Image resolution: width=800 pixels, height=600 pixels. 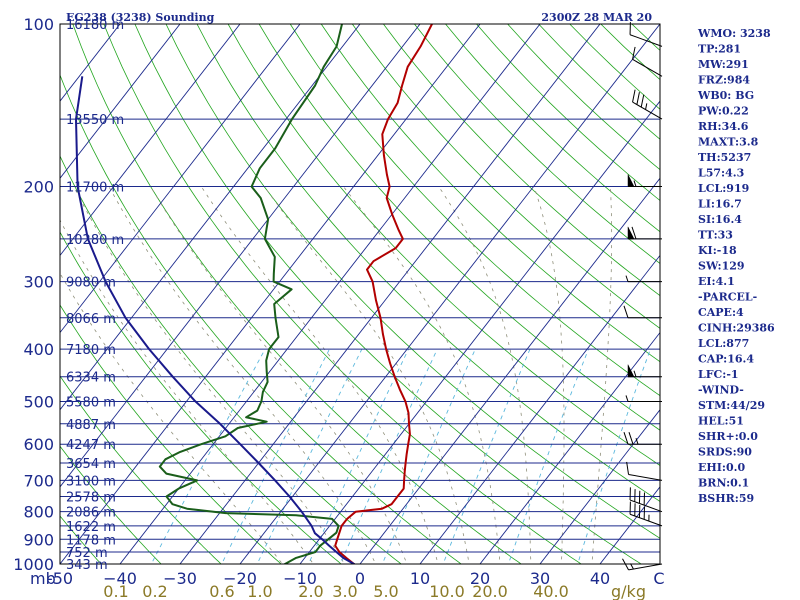 I want to click on pressure-tick-label: 600, so click(x=38, y=444).